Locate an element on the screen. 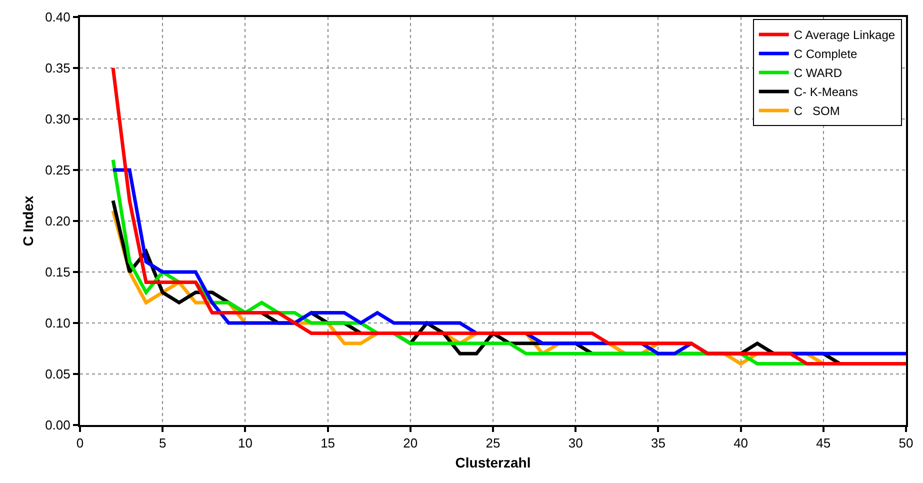  y-tick-label: 0.15 is located at coordinates (57, 272).